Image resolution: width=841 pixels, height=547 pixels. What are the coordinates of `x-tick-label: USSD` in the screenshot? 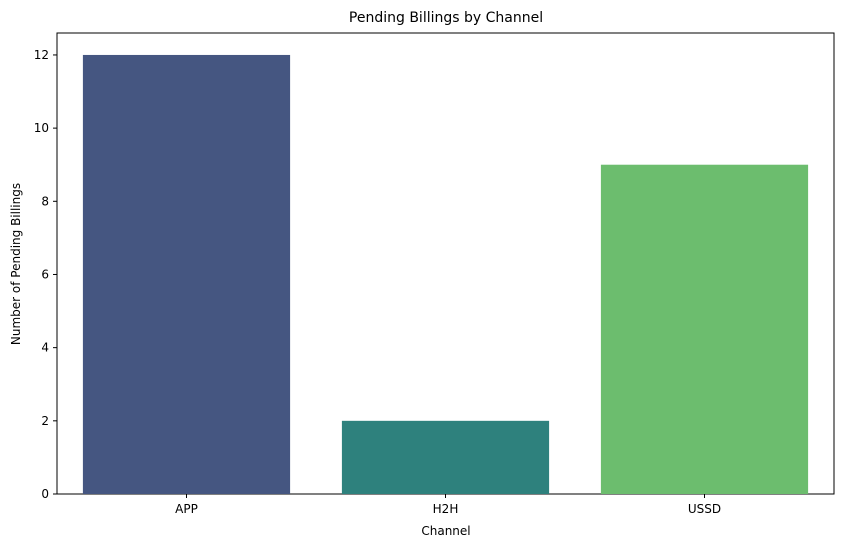 It's located at (704, 509).